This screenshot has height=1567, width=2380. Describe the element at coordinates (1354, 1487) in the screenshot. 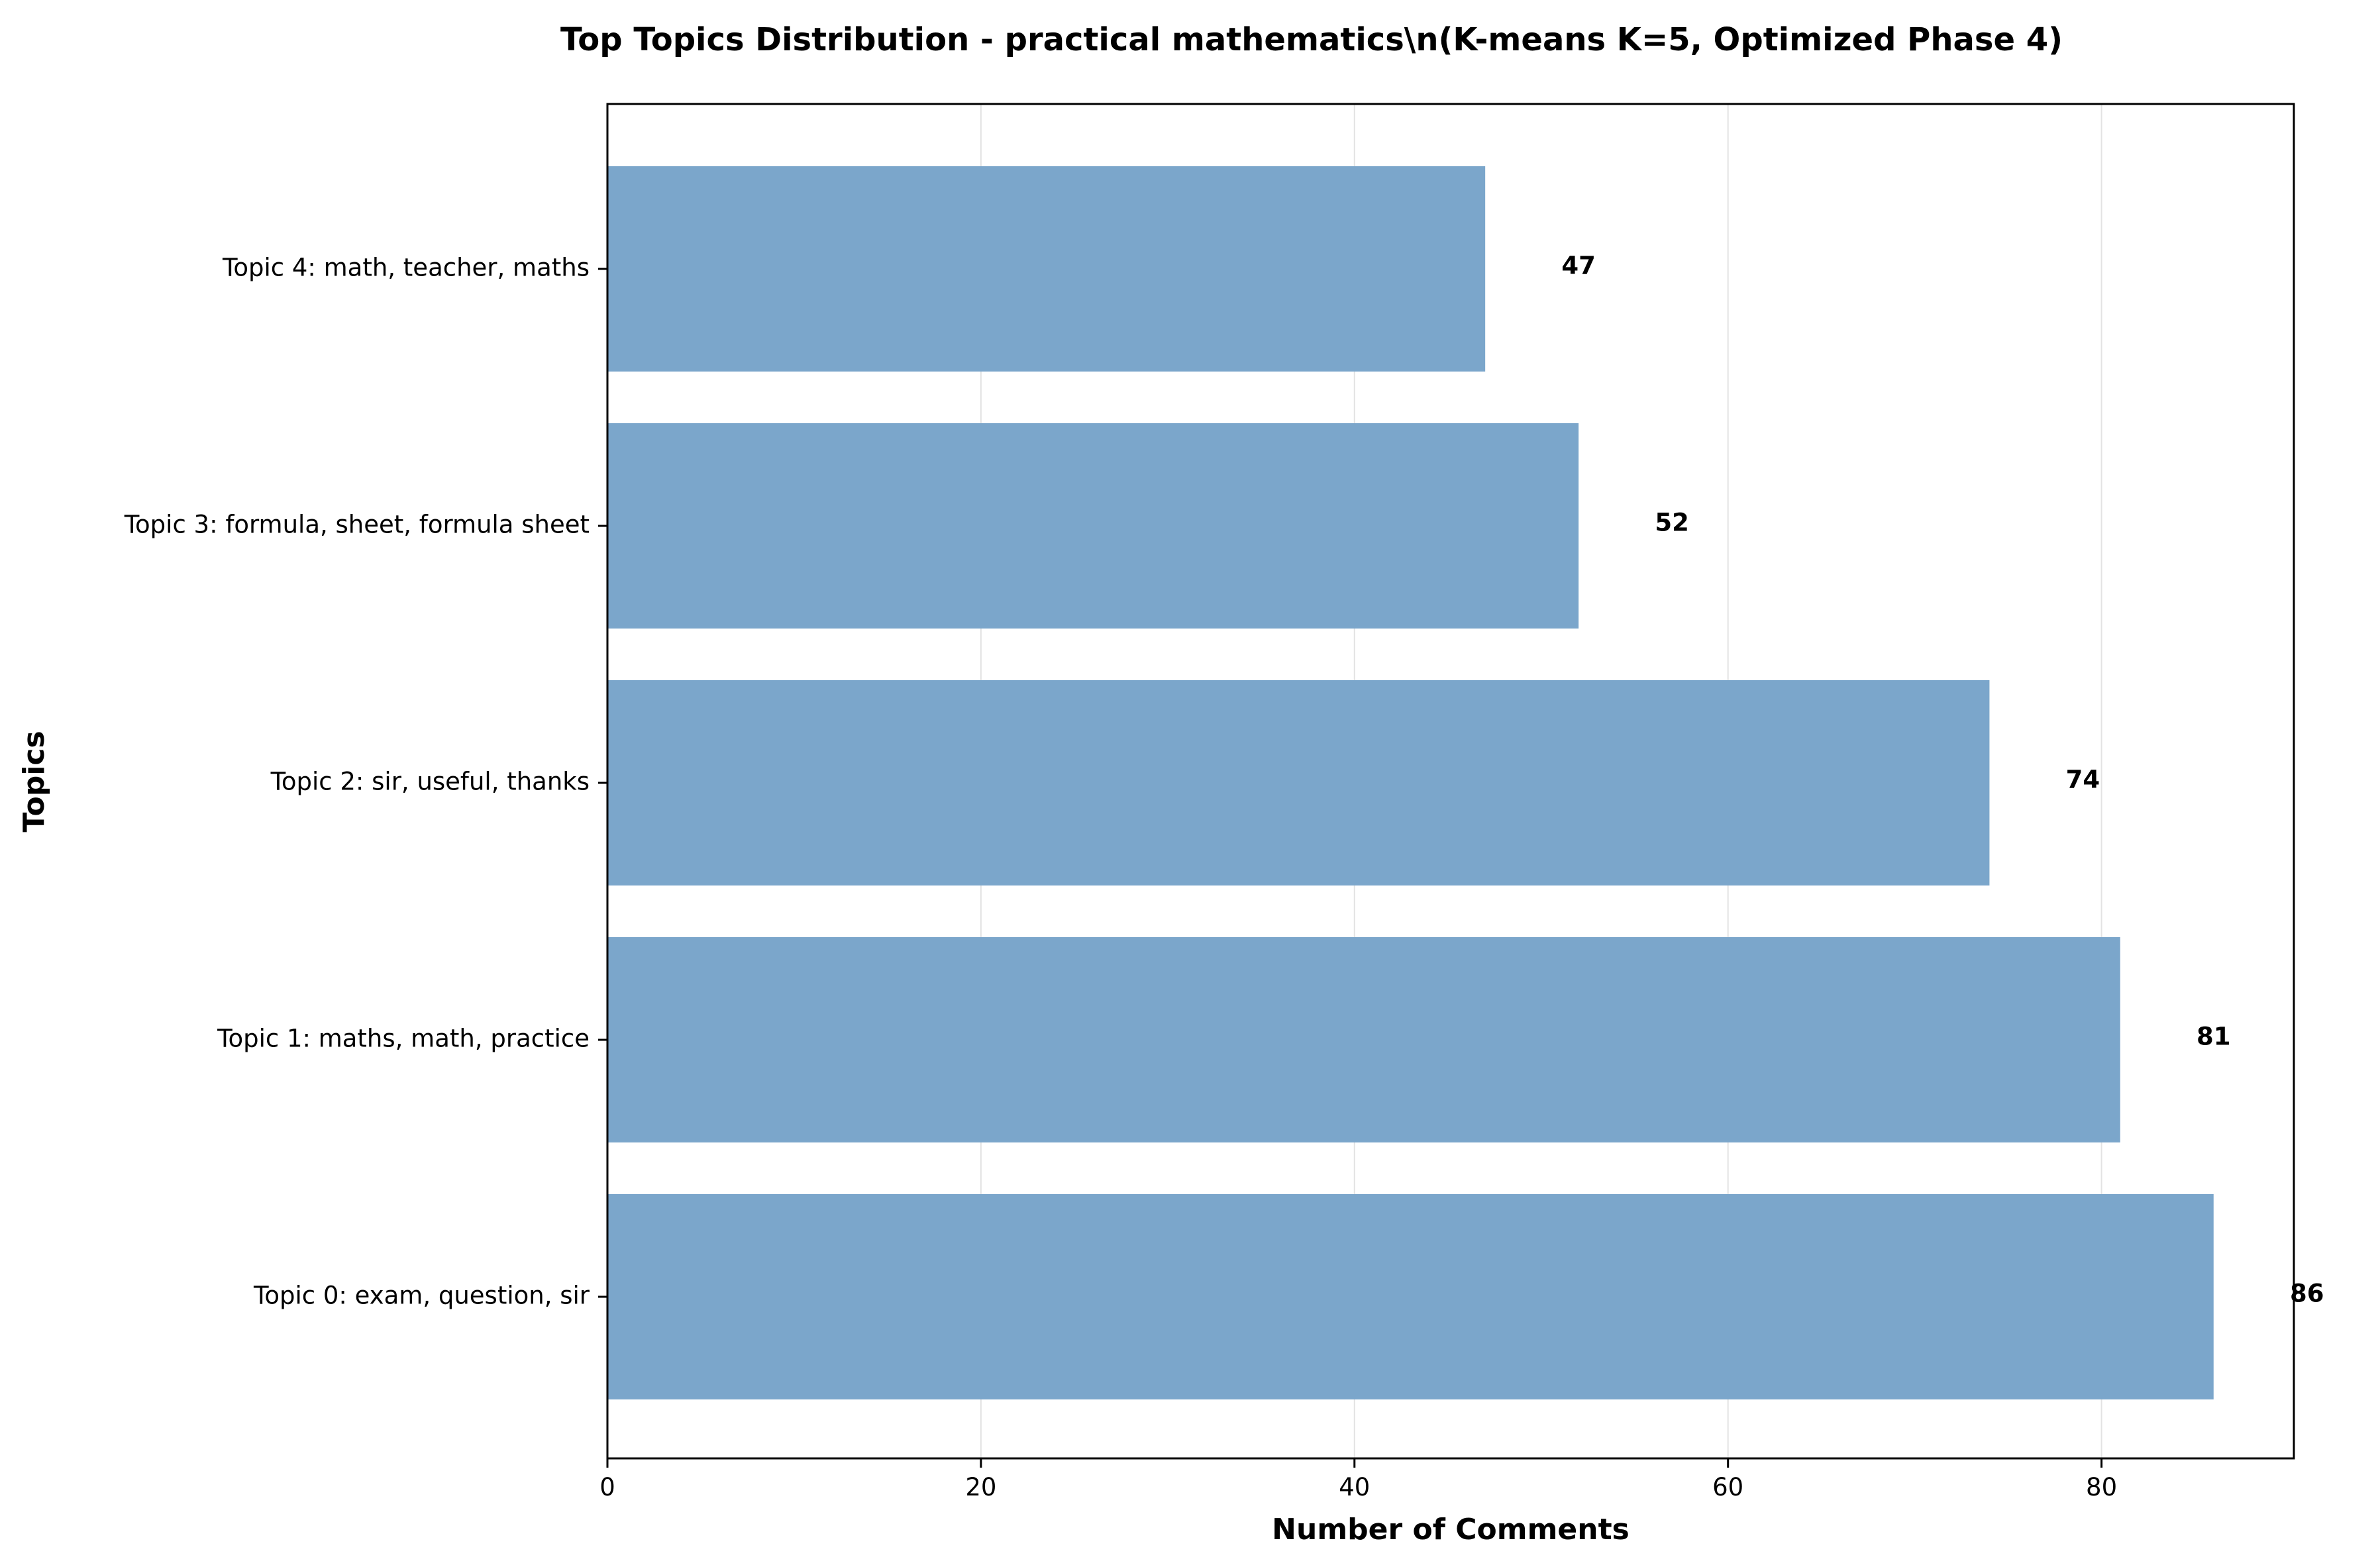

I see `x-tick-label: 40` at that location.